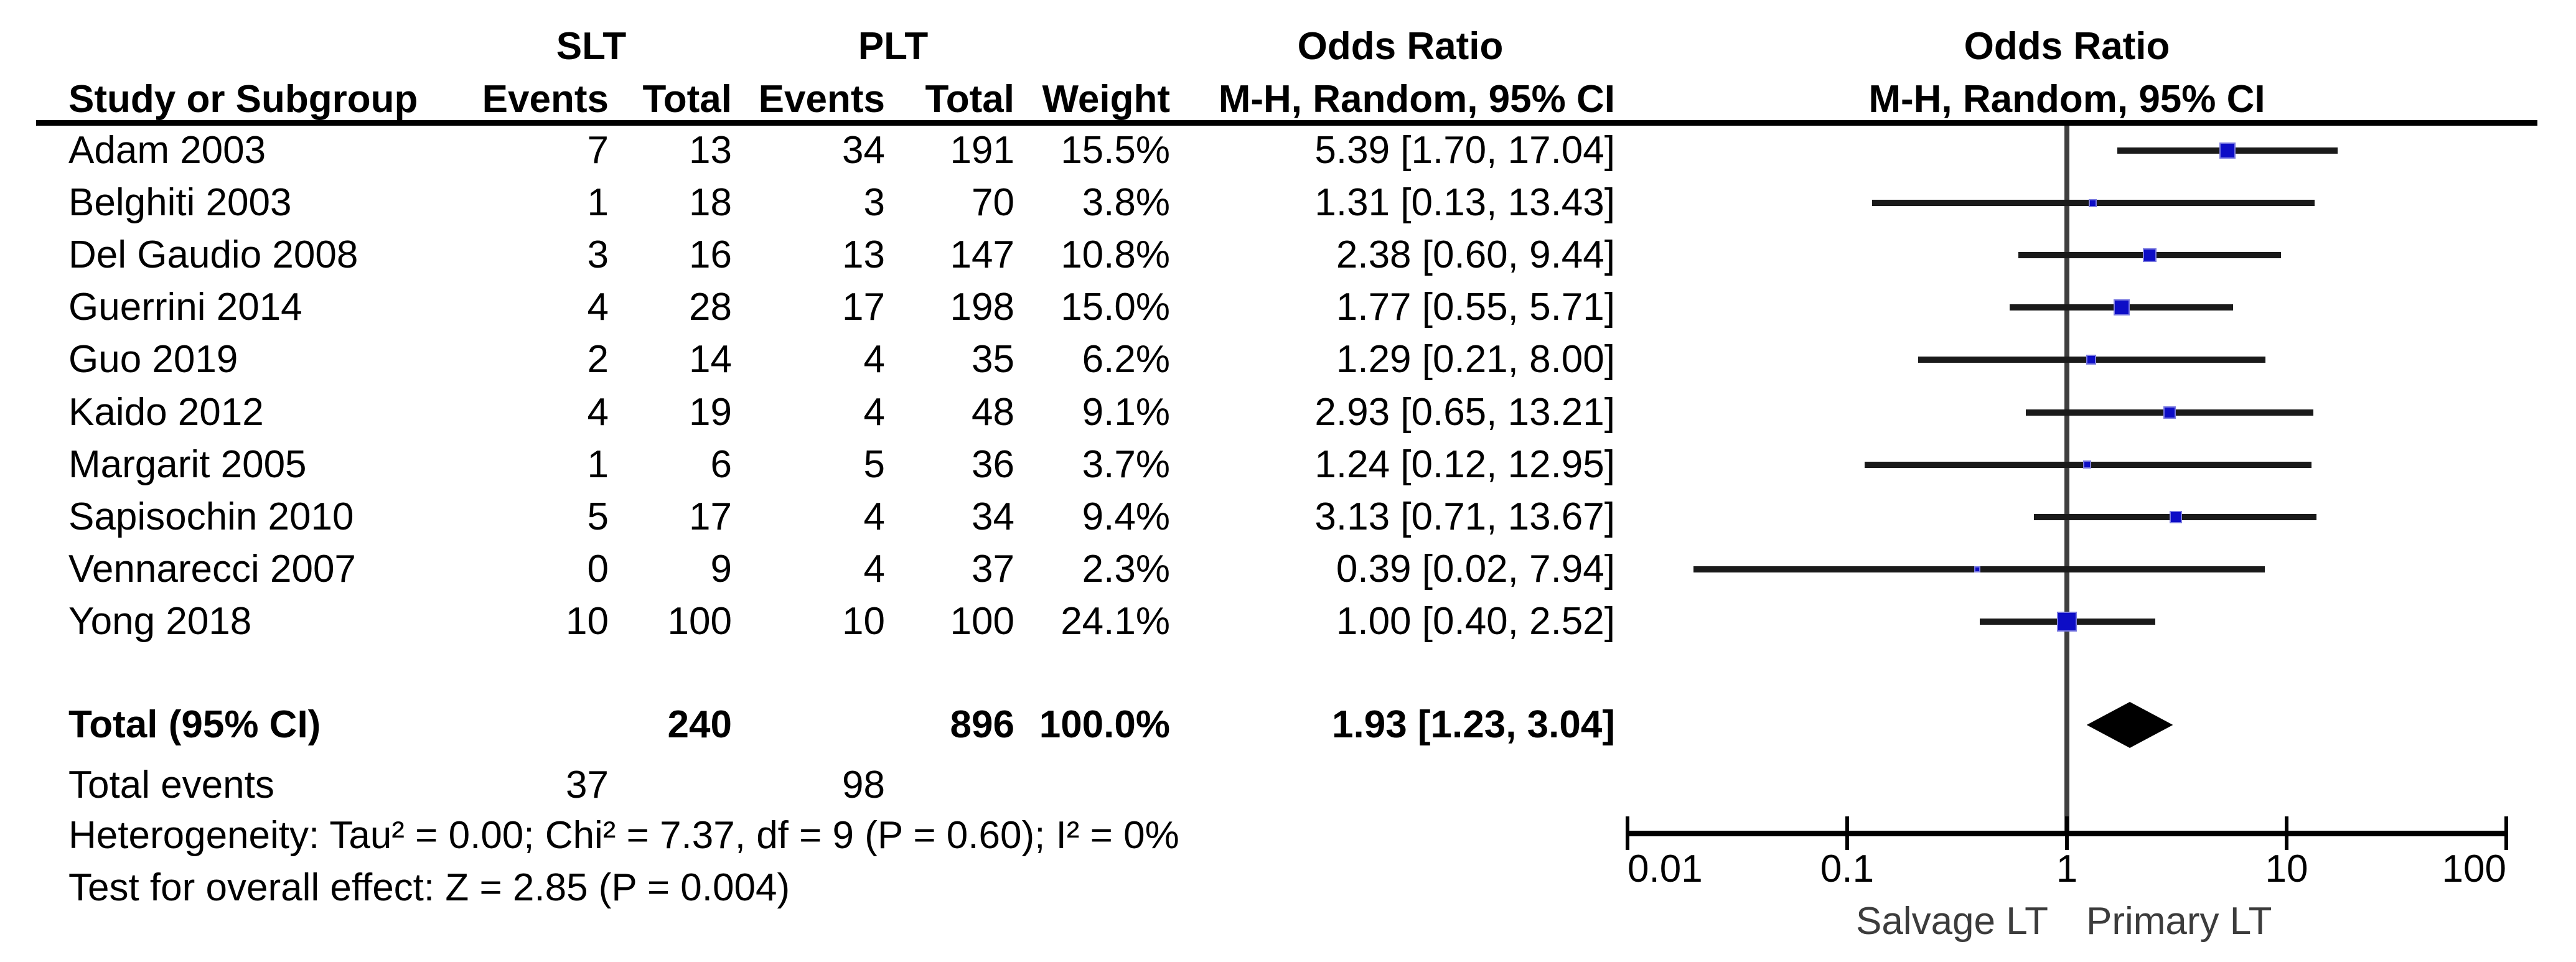 Image resolution: width=2576 pixels, height=962 pixels. What do you see at coordinates (2286, 869) in the screenshot?
I see `axis-tick-label: 10` at bounding box center [2286, 869].